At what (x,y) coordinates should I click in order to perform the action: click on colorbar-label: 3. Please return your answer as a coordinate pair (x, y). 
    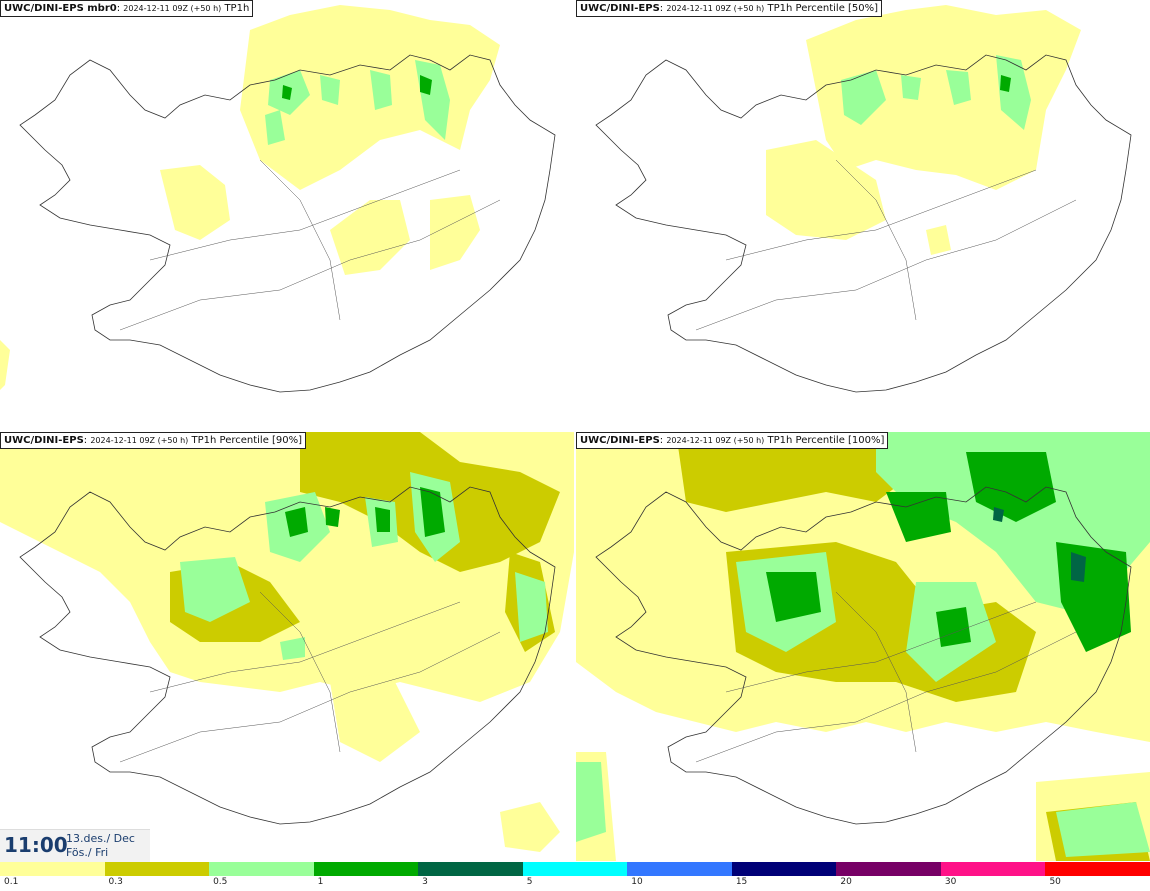
    Looking at the image, I should click on (425, 882).